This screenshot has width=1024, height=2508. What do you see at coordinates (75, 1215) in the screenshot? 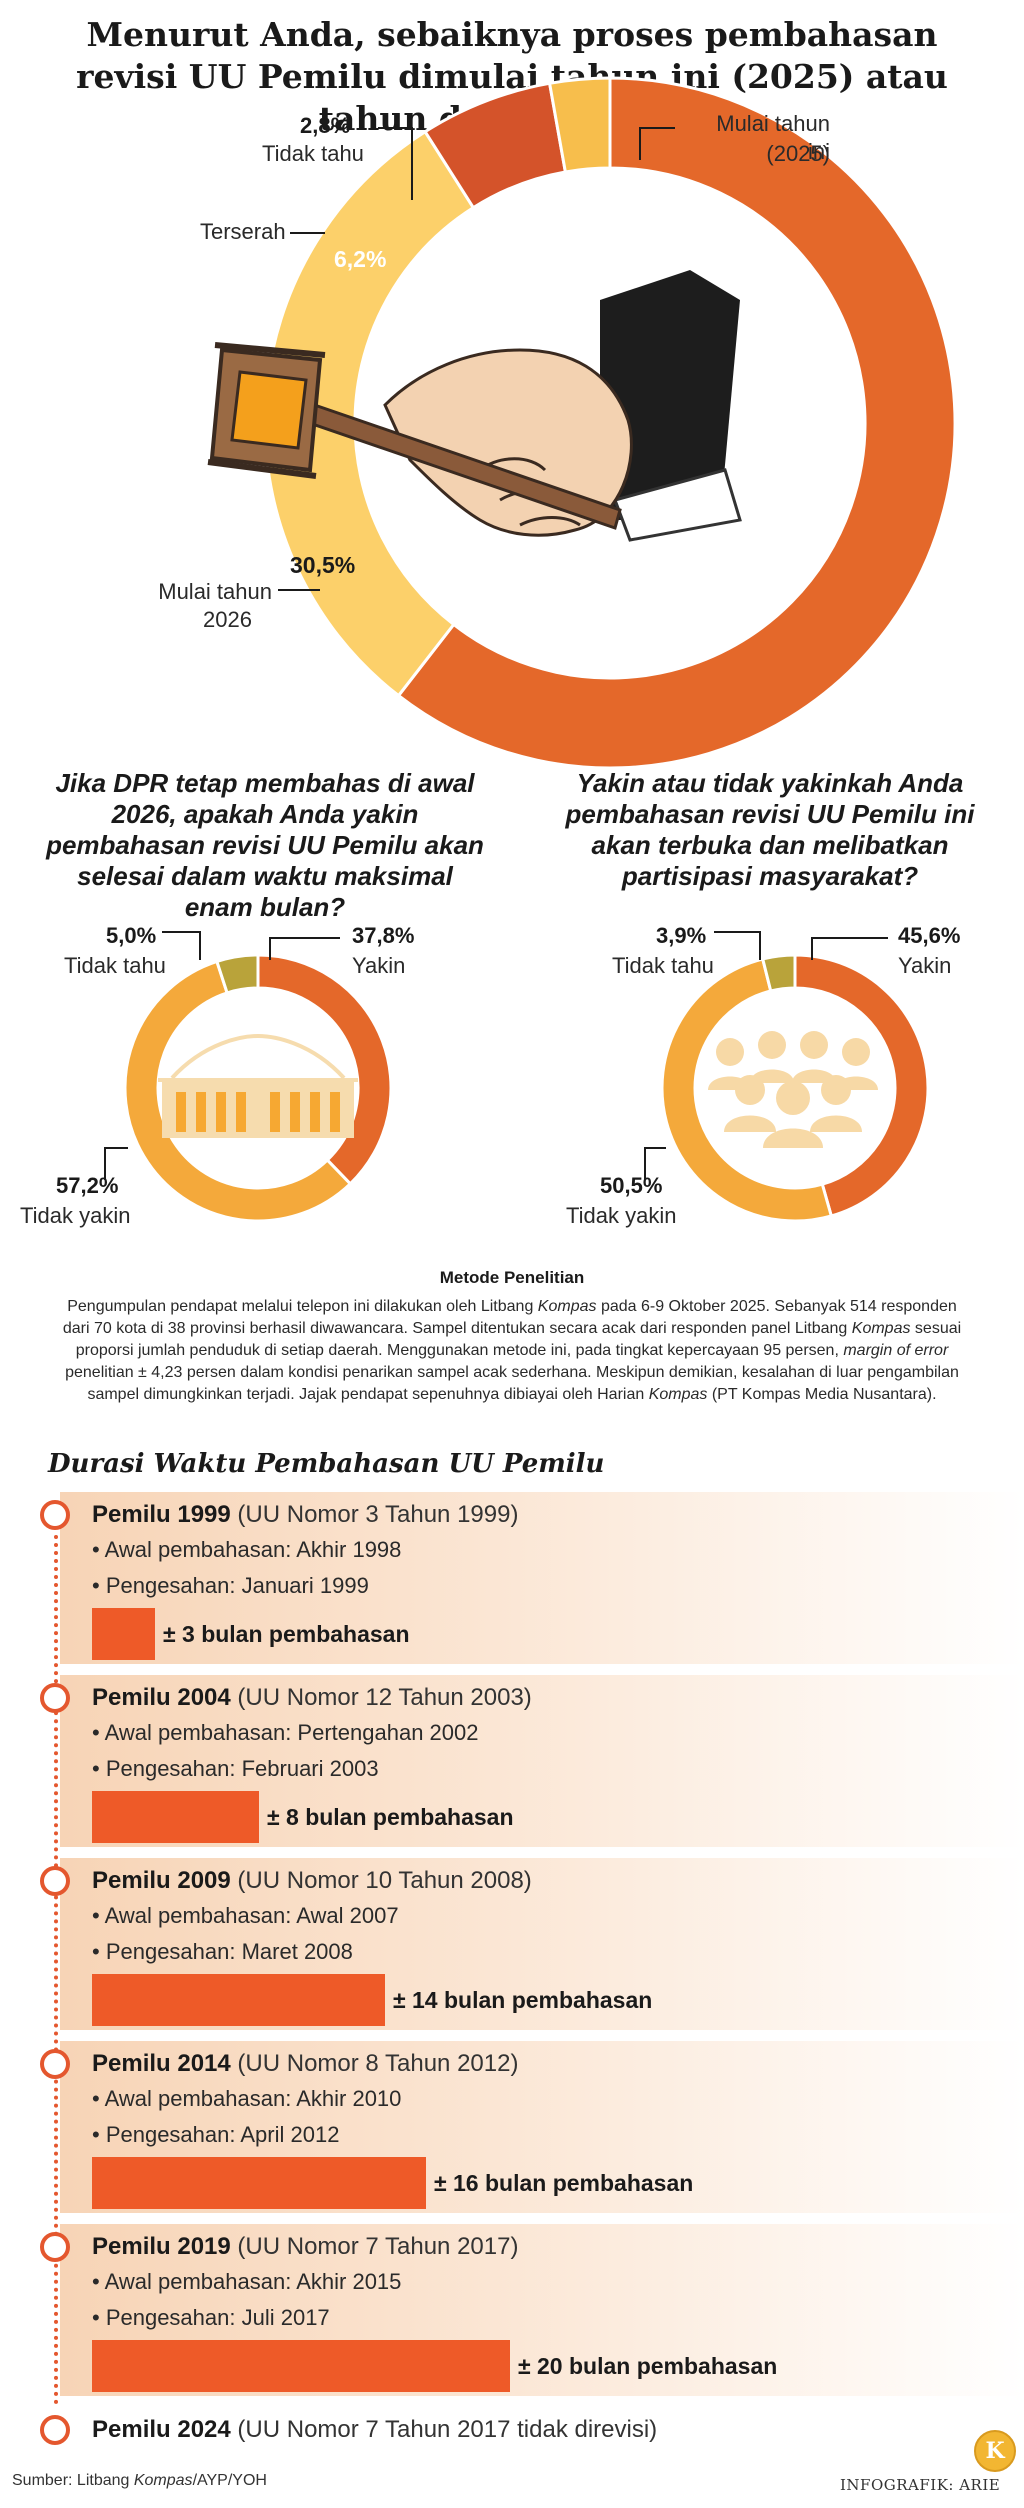
I see `label-tidak-yakin-2: Tidak yakin` at bounding box center [75, 1215].